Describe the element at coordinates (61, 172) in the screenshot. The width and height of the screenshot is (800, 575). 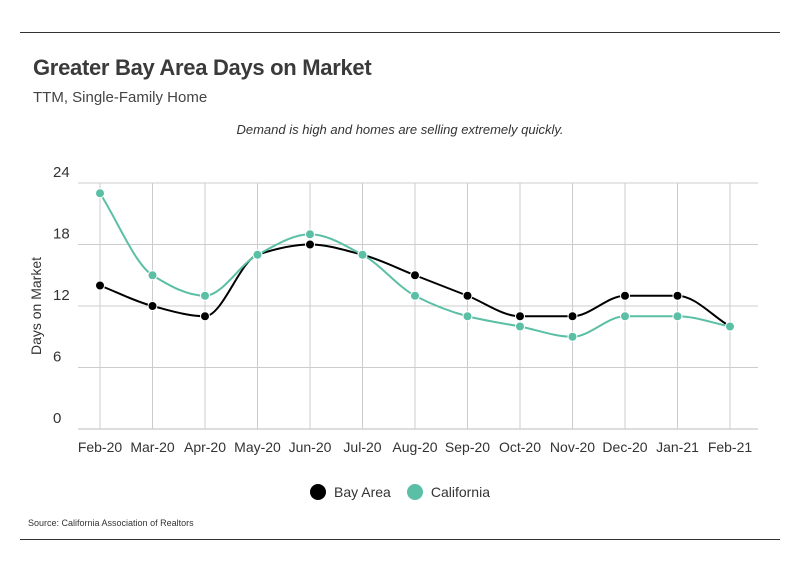
I see `y-tick-label: 24` at that location.